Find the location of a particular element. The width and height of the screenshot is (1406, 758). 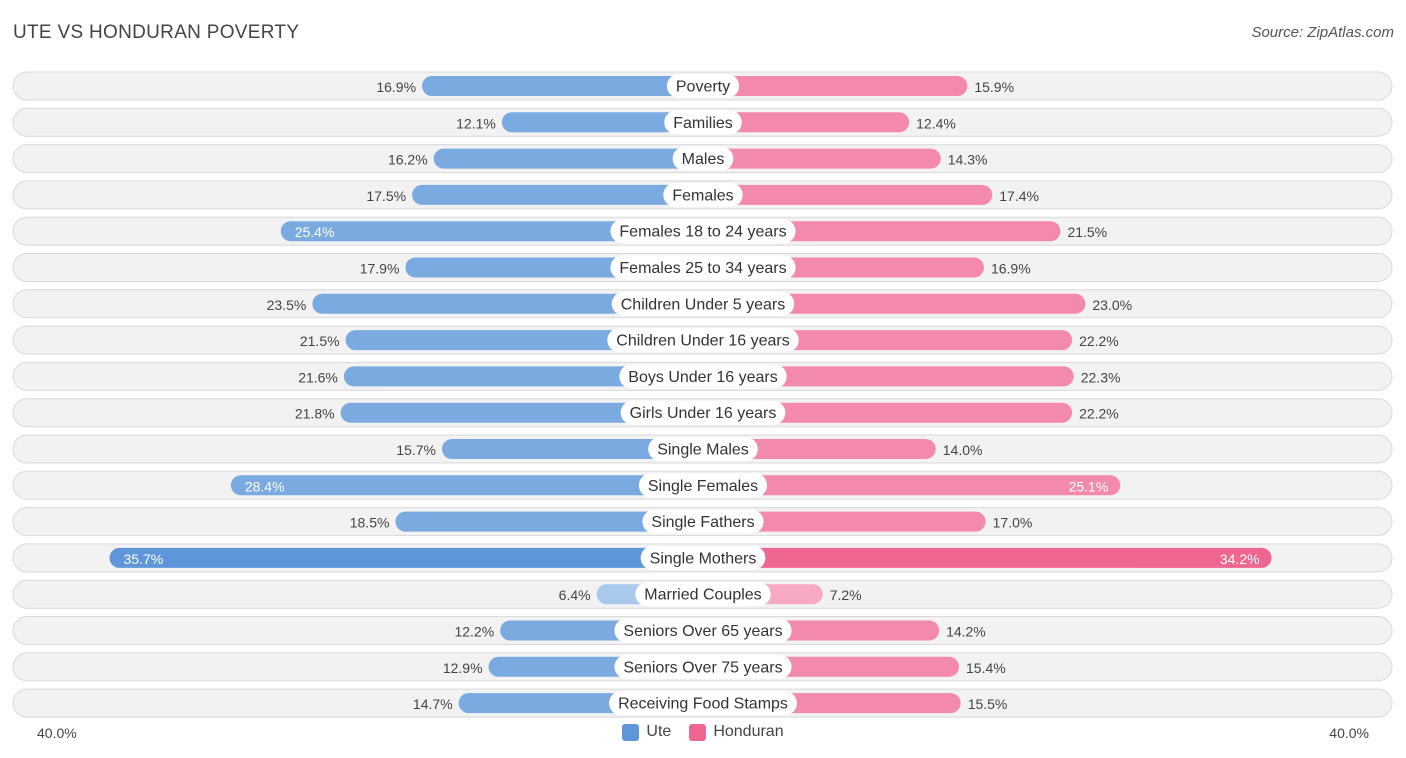

value-label-ute: 12.9% is located at coordinates (463, 668).